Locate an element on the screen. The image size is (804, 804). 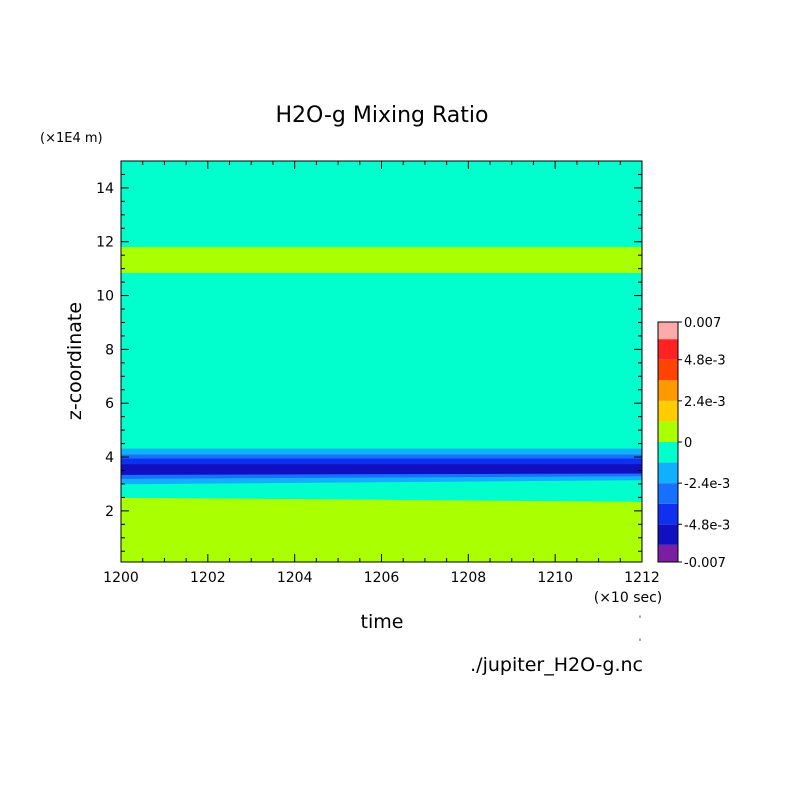
x-tick-label: 1200 is located at coordinates (121, 578).